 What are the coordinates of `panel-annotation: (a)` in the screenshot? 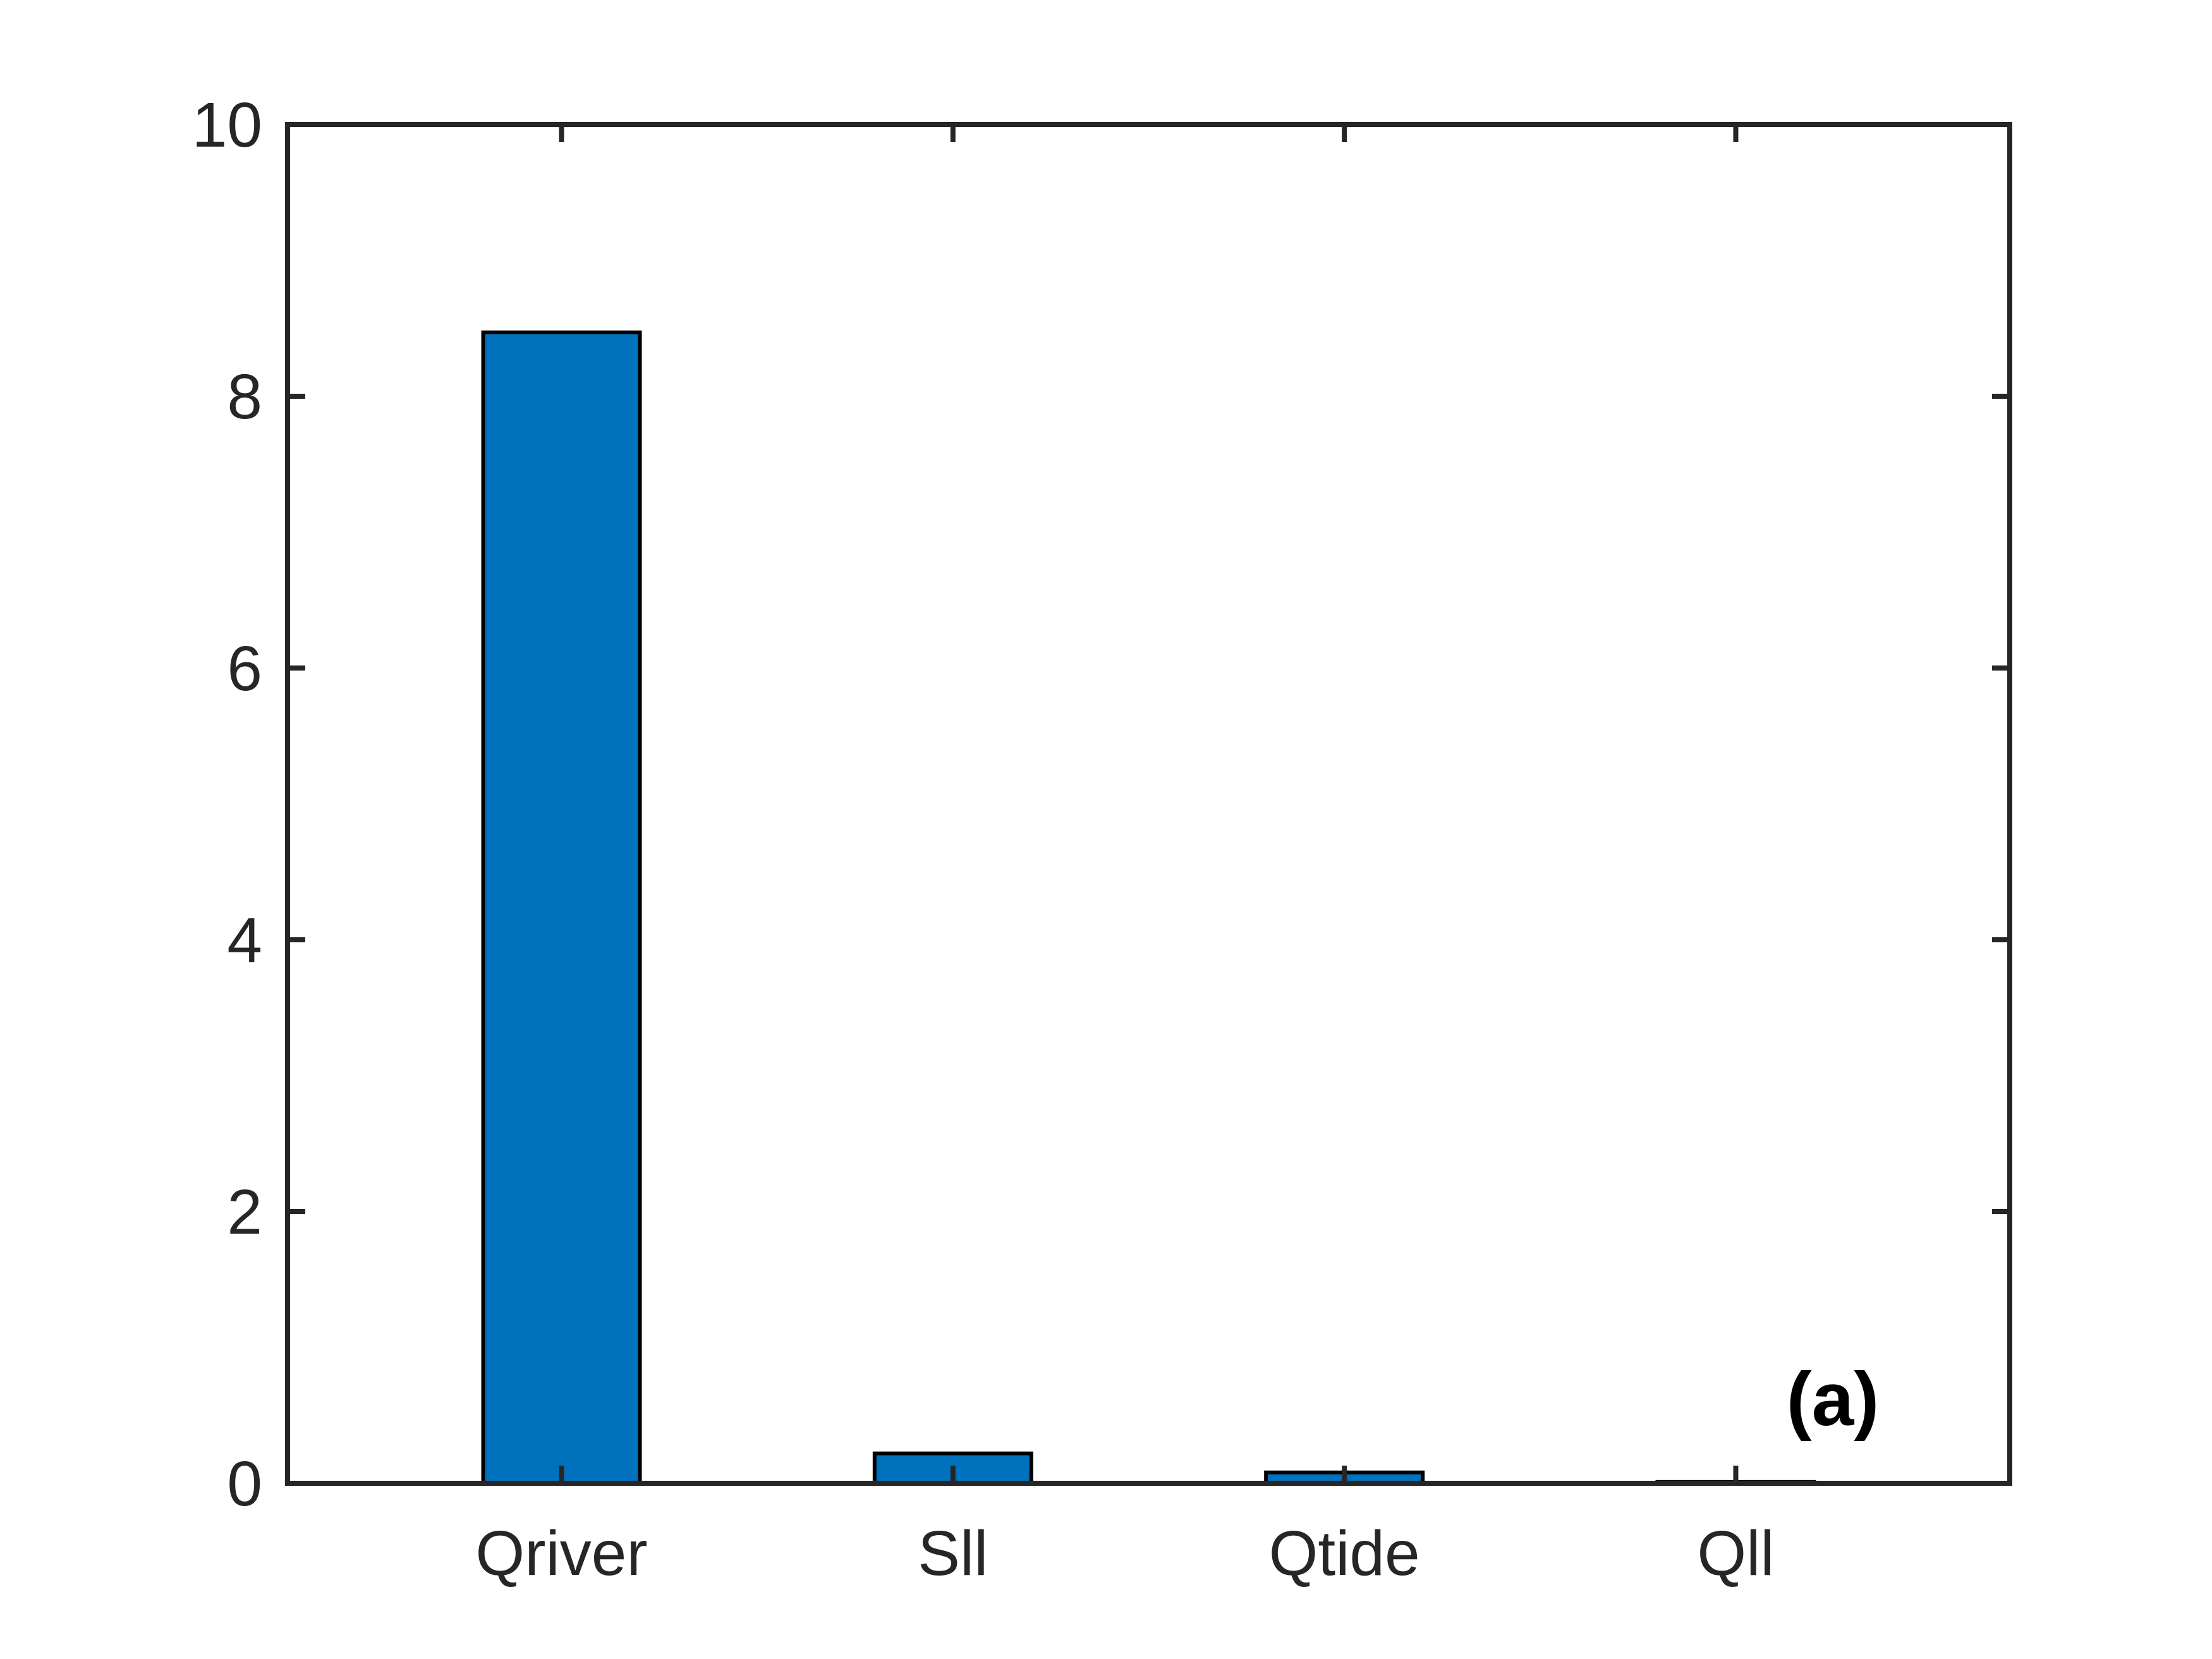 It's located at (1833, 1400).